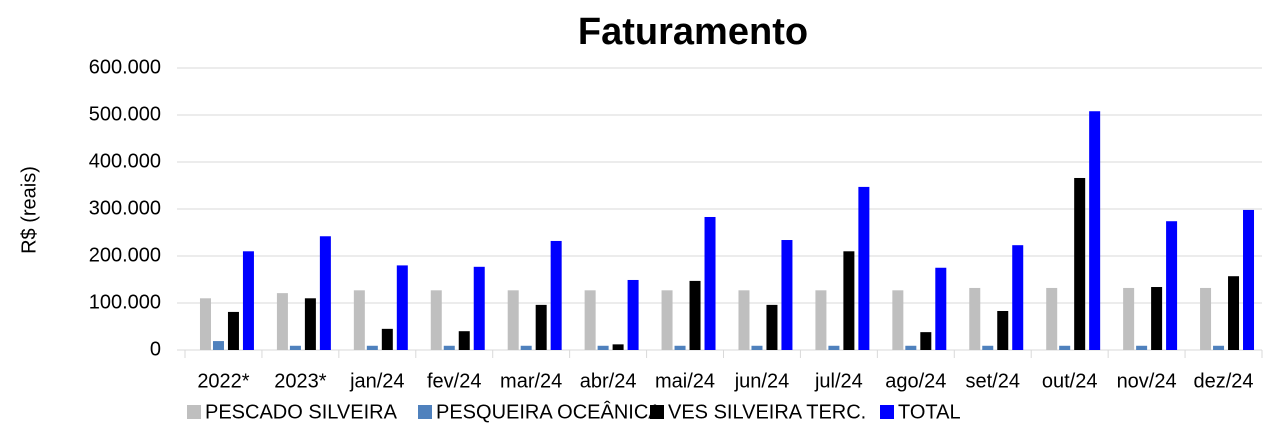 This screenshot has width=1271, height=428. Describe the element at coordinates (223, 381) in the screenshot. I see `x-tick-label: 2022*` at that location.